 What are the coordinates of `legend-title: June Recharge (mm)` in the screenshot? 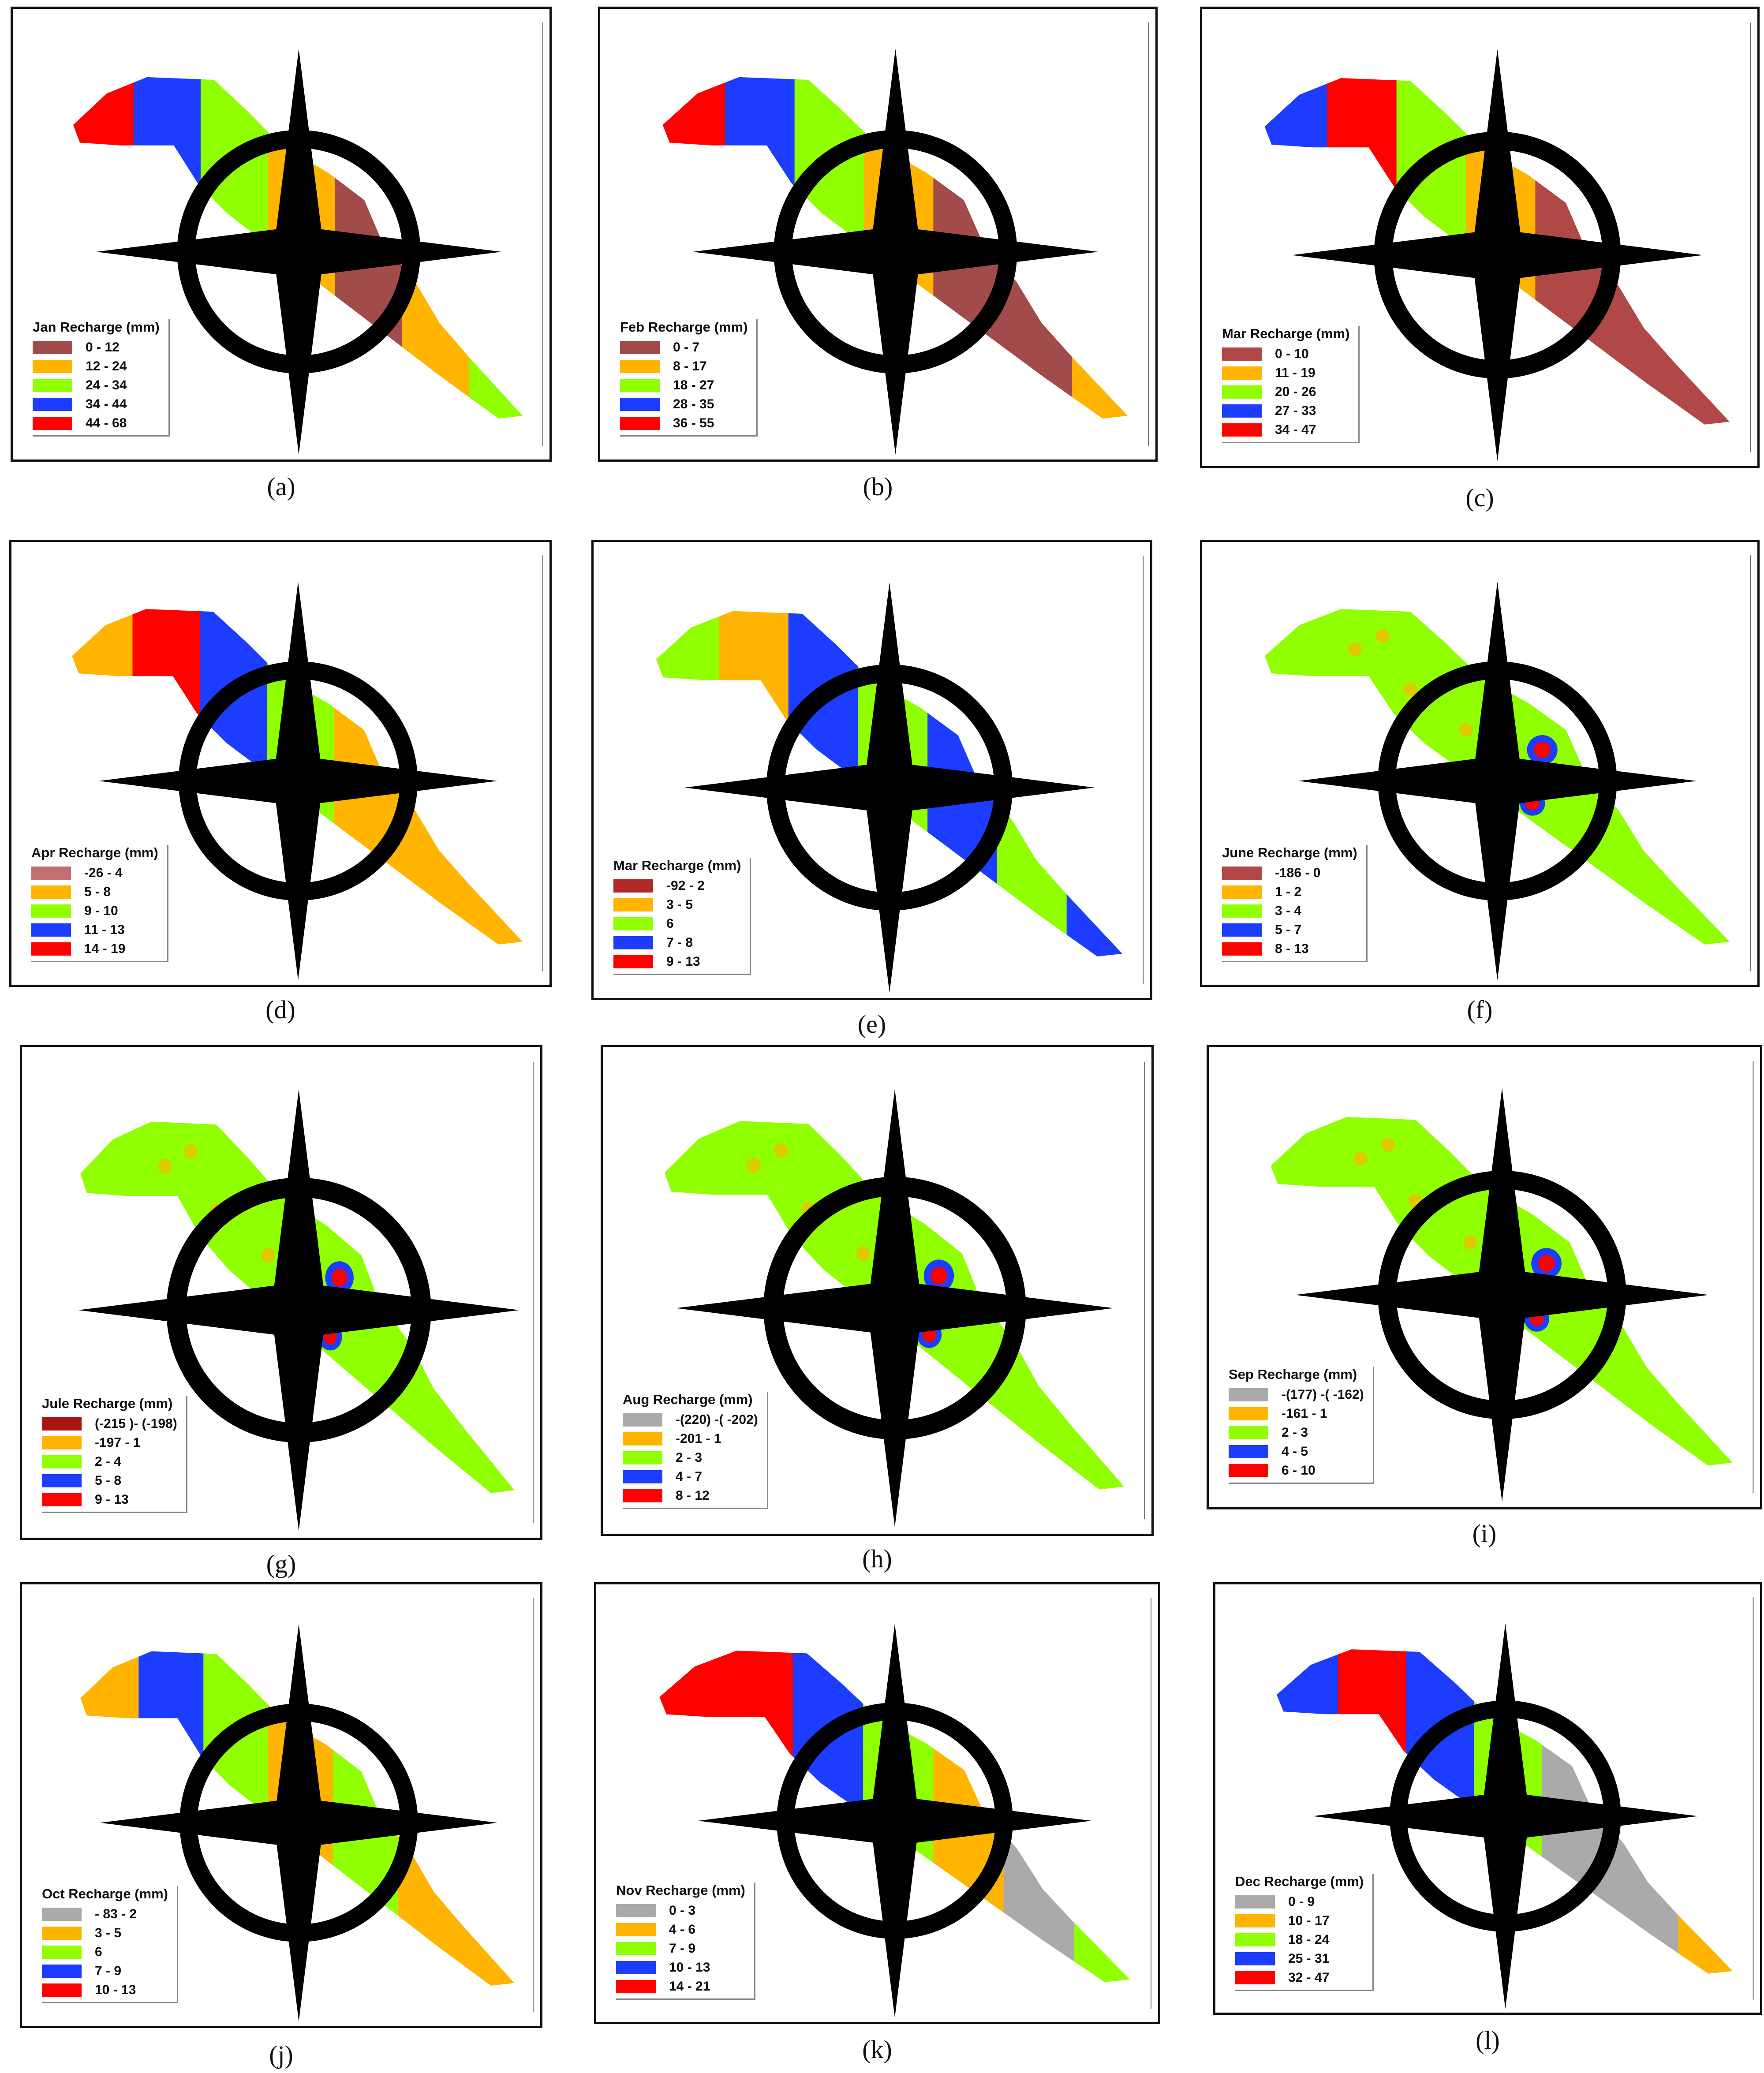 It's located at (1289, 853).